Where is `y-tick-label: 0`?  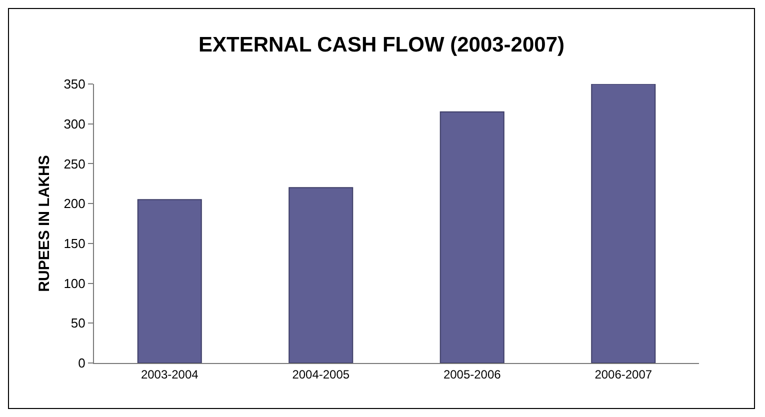
y-tick-label: 0 is located at coordinates (82, 363).